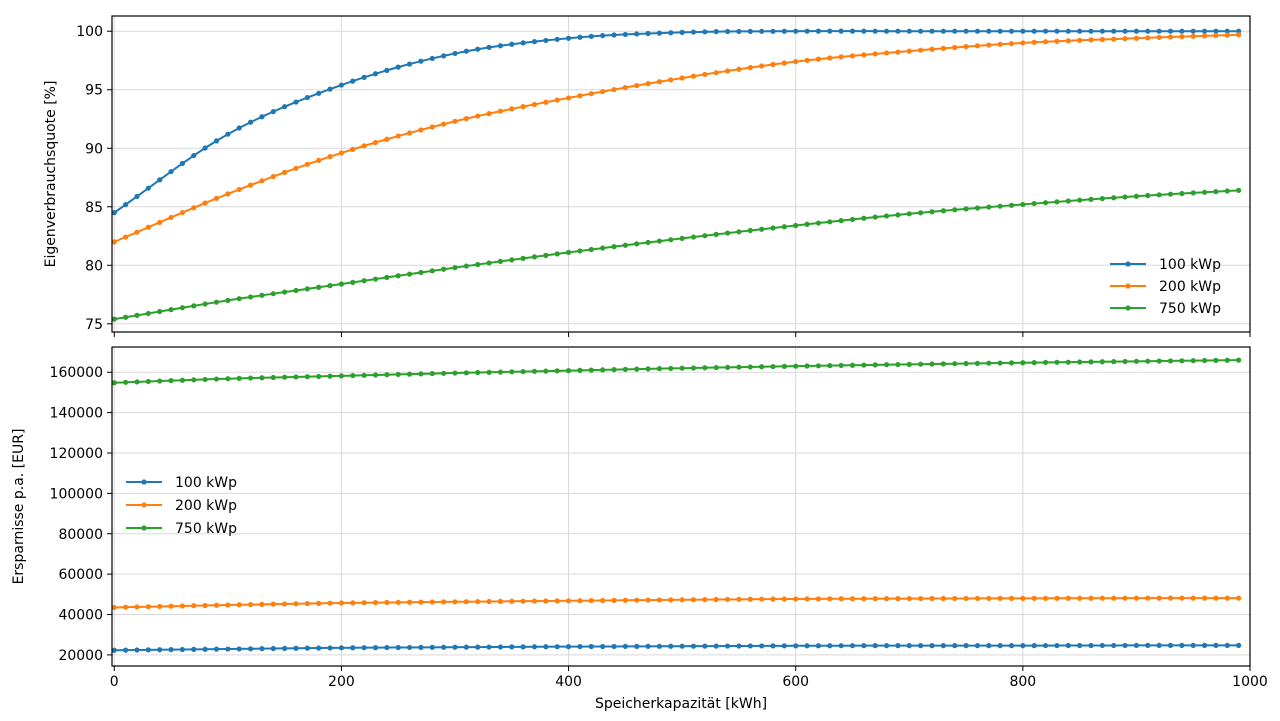 The image size is (1280, 721). Describe the element at coordinates (1165, 287) in the screenshot. I see `legend-item: 200 kWp` at that location.